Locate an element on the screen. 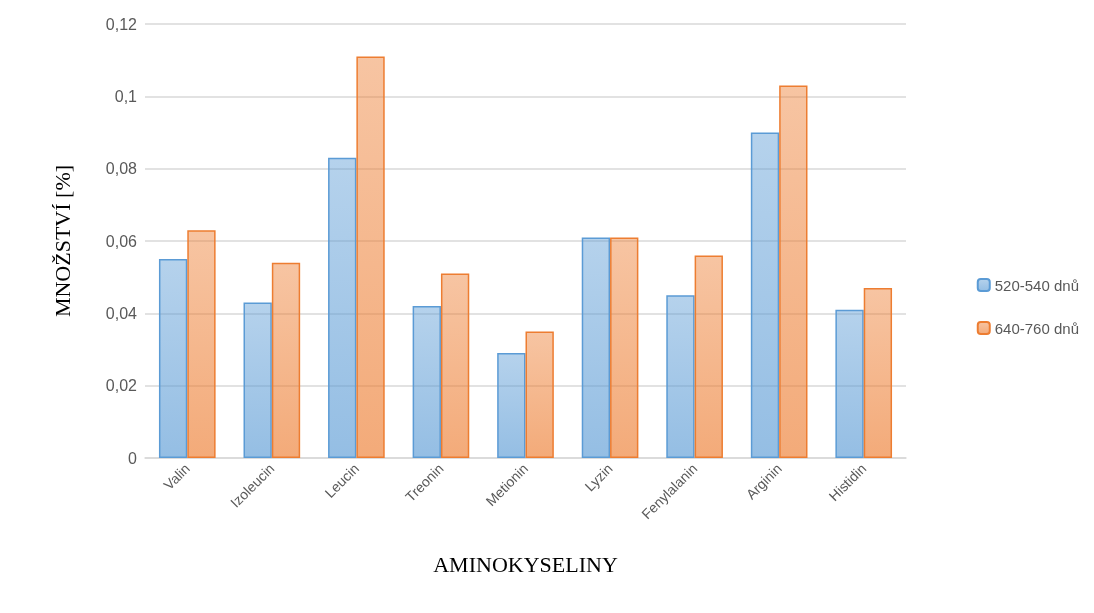 This screenshot has height=613, width=1094. y-axis-title: MNOŽSTVÍ [%] is located at coordinates (62, 241).